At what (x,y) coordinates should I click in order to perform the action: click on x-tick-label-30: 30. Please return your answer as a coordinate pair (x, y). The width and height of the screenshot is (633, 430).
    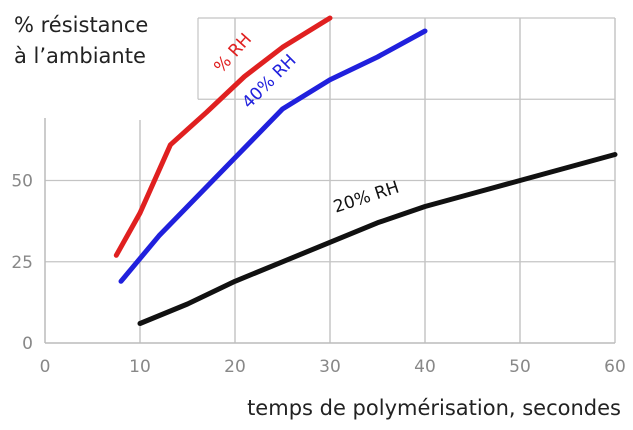
    Looking at the image, I should click on (330, 367).